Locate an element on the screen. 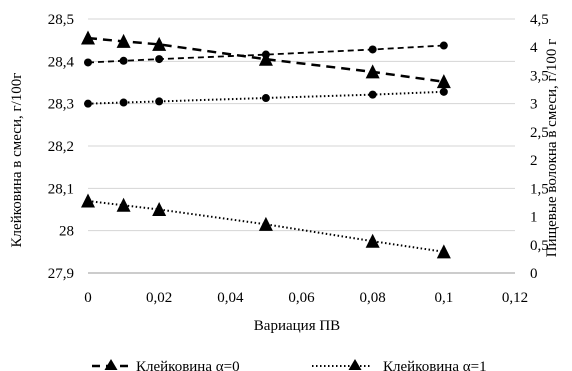 The width and height of the screenshot is (572, 371). y-left-tick-label: 28,1 is located at coordinates (61, 189).